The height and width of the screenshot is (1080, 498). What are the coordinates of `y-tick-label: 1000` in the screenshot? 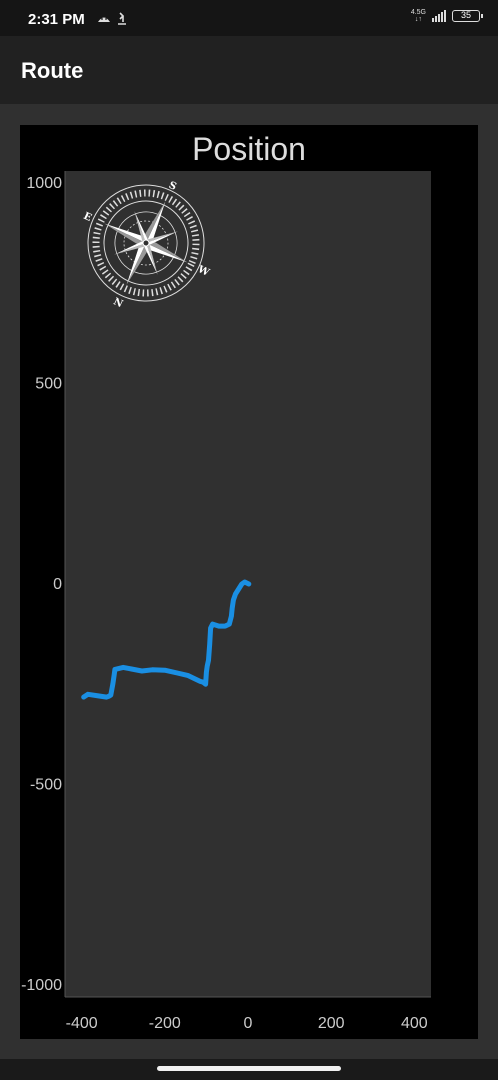 It's located at (44, 183).